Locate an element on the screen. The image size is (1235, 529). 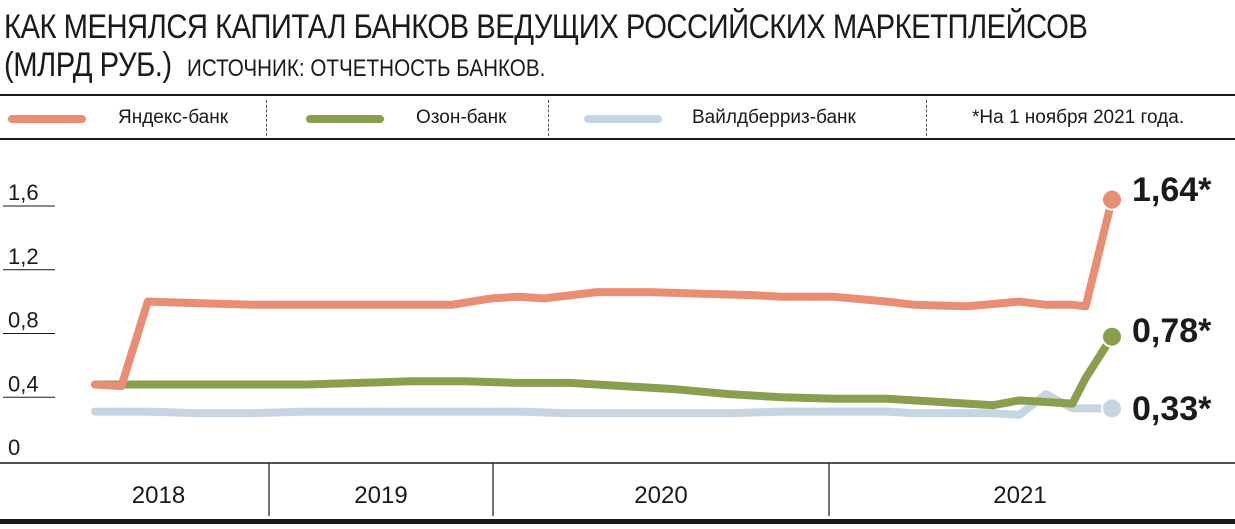
legend-label-yandex: Яндекс-банк is located at coordinates (173, 117).